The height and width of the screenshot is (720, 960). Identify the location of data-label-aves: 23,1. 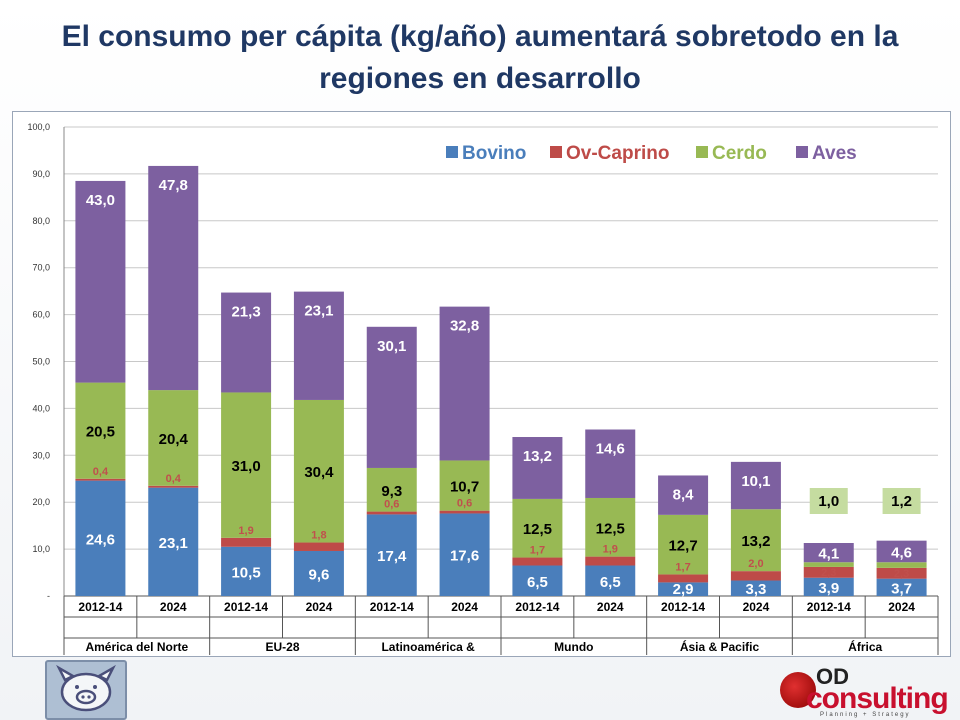
(318, 311).